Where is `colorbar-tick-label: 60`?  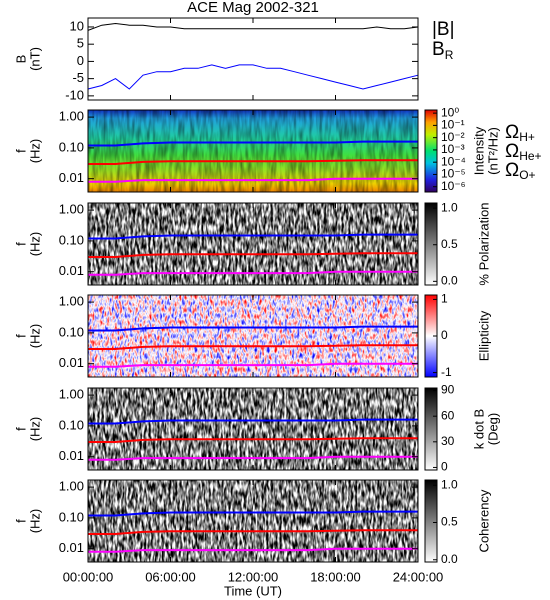 colorbar-tick-label: 60 is located at coordinates (448, 415).